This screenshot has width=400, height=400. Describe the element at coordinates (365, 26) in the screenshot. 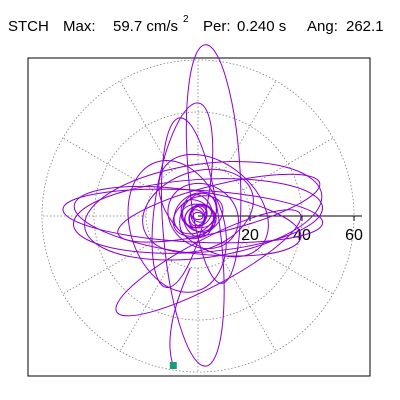

I see `ang-value: 262.1` at that location.